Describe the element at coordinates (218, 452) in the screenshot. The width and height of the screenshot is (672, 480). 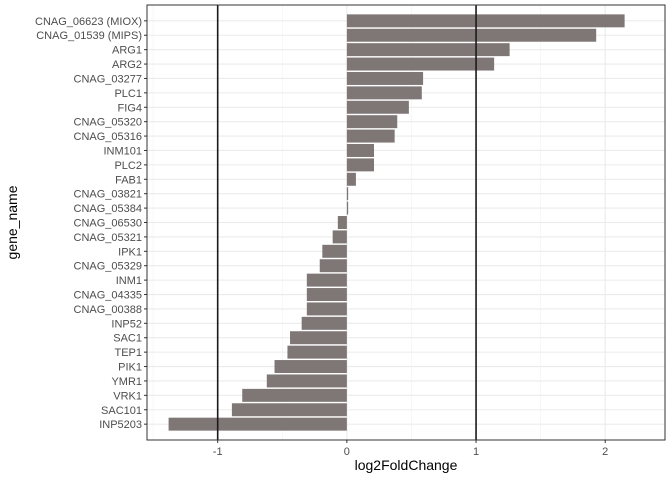
I see `x-tick-label: -1` at that location.